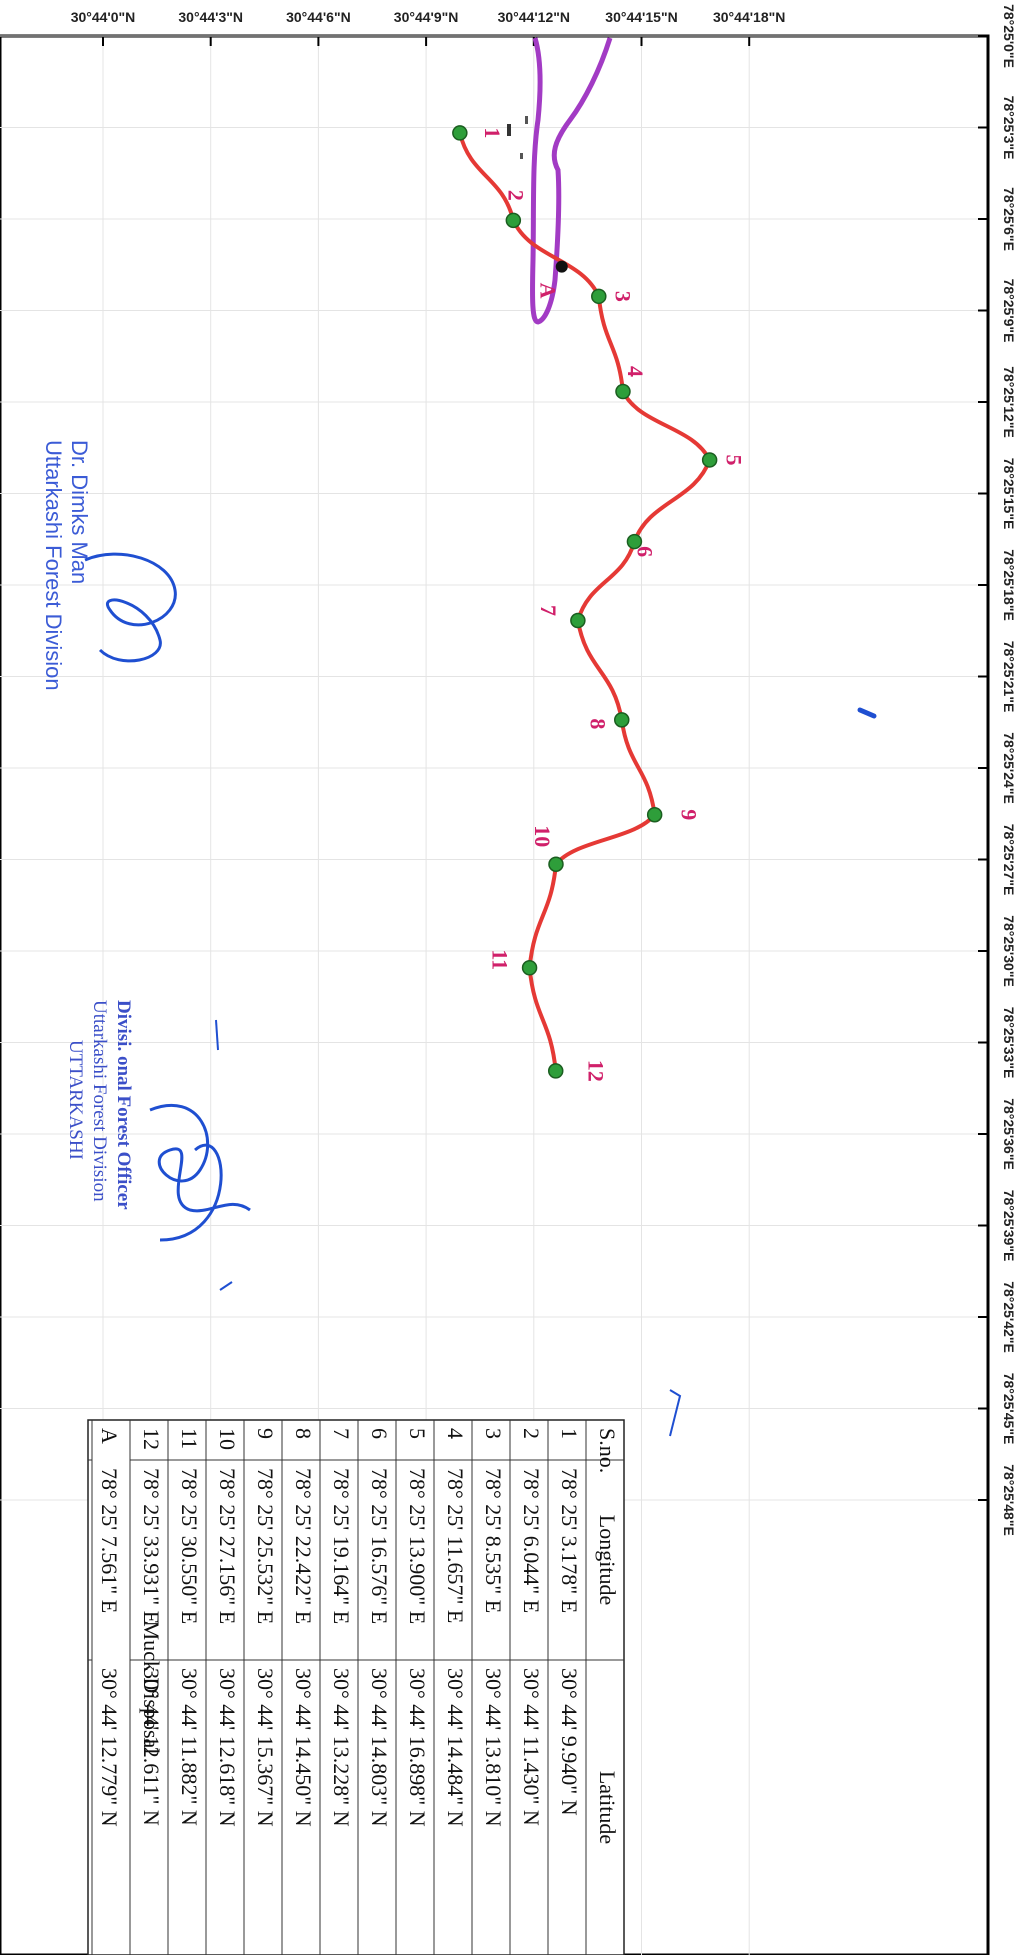  What do you see at coordinates (379, 1747) in the screenshot?
I see `table-cell-latitude: 30° 44' 14.803" N` at bounding box center [379, 1747].